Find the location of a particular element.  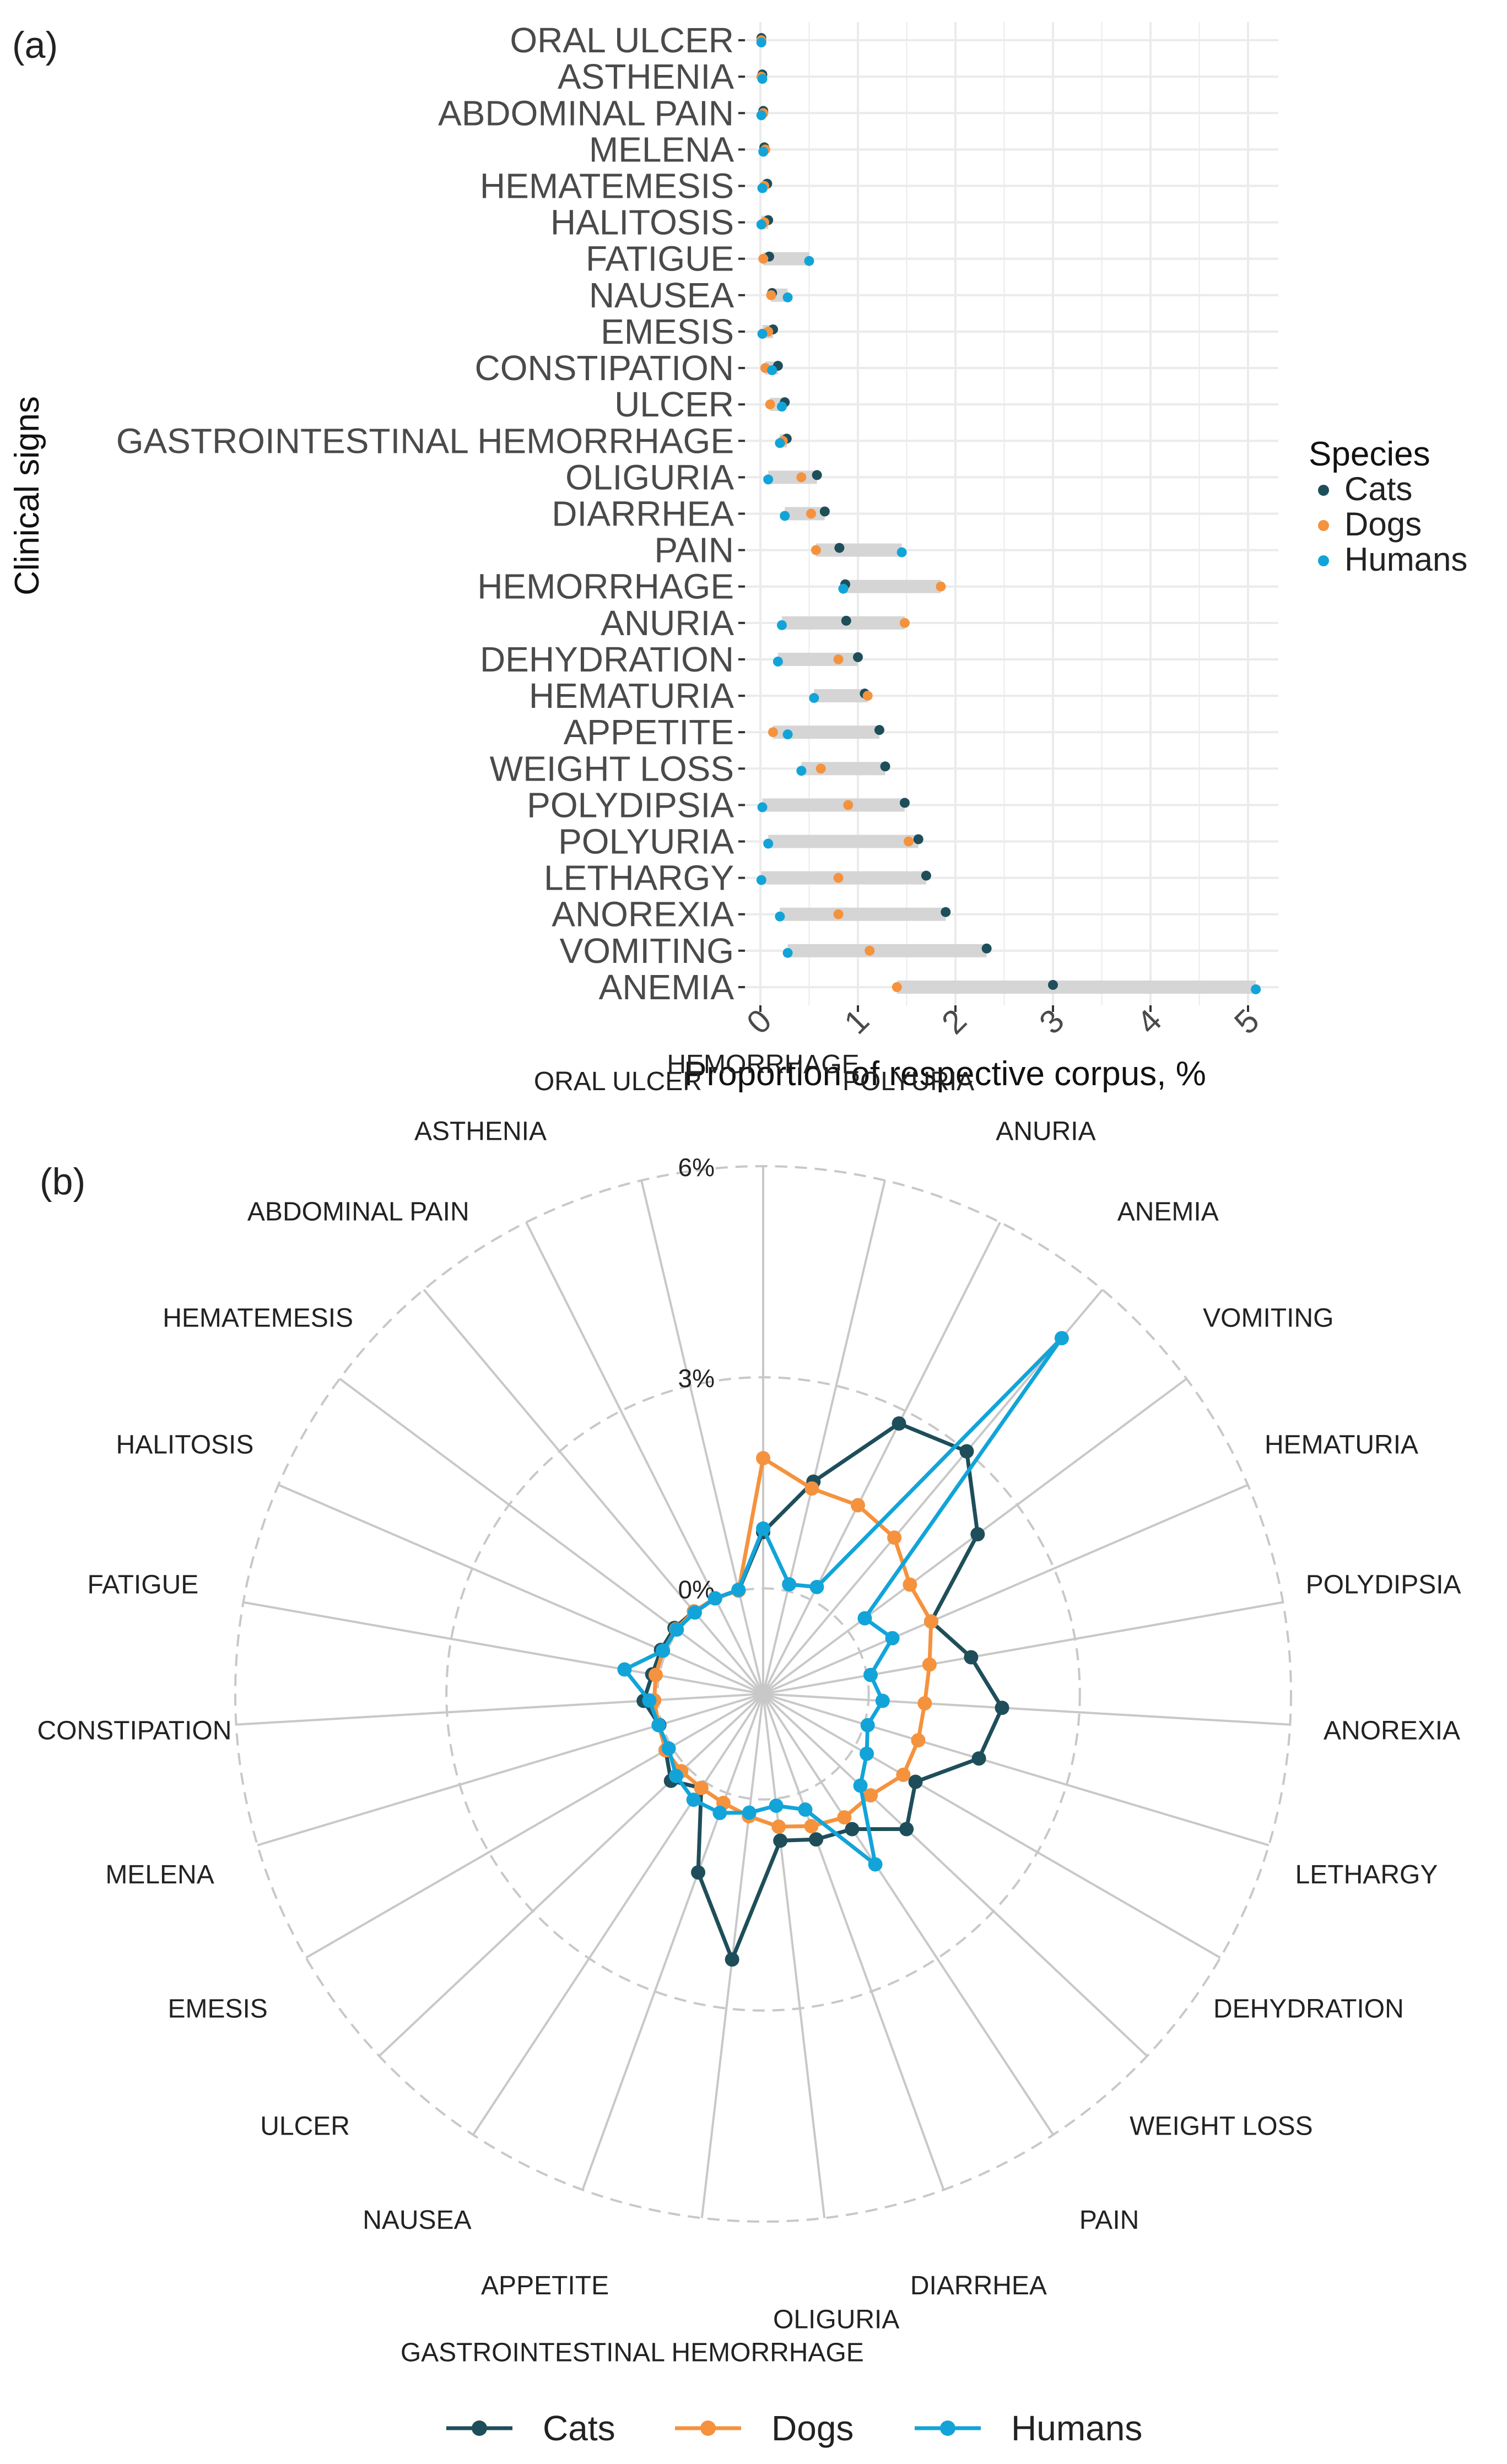

x-tick-label: 4 is located at coordinates (1149, 1021).